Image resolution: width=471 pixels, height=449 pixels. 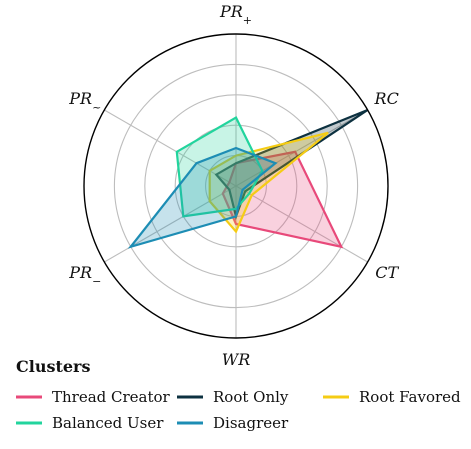 What do you see at coordinates (386, 98) in the screenshot?
I see `axis-label-0: RC` at bounding box center [386, 98].